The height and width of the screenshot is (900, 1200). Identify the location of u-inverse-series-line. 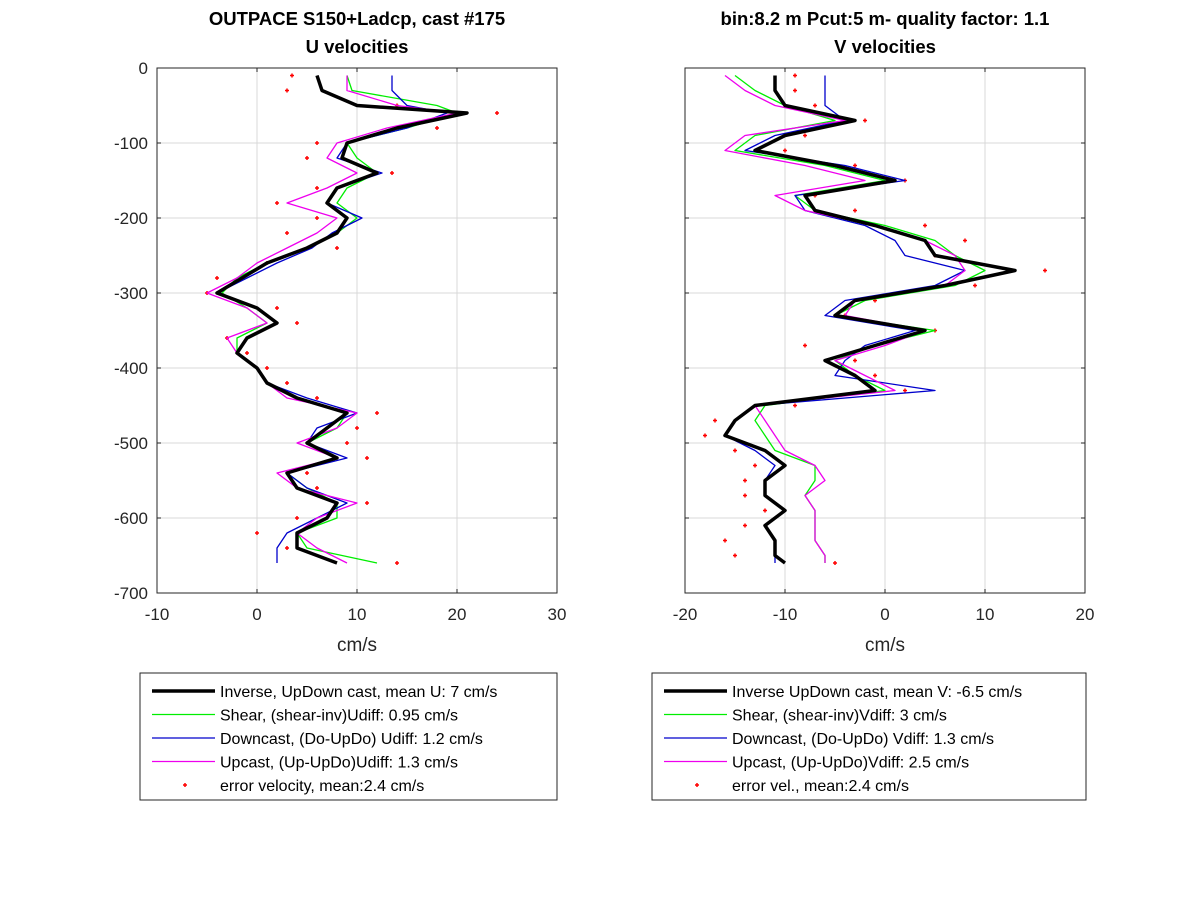
(342, 319).